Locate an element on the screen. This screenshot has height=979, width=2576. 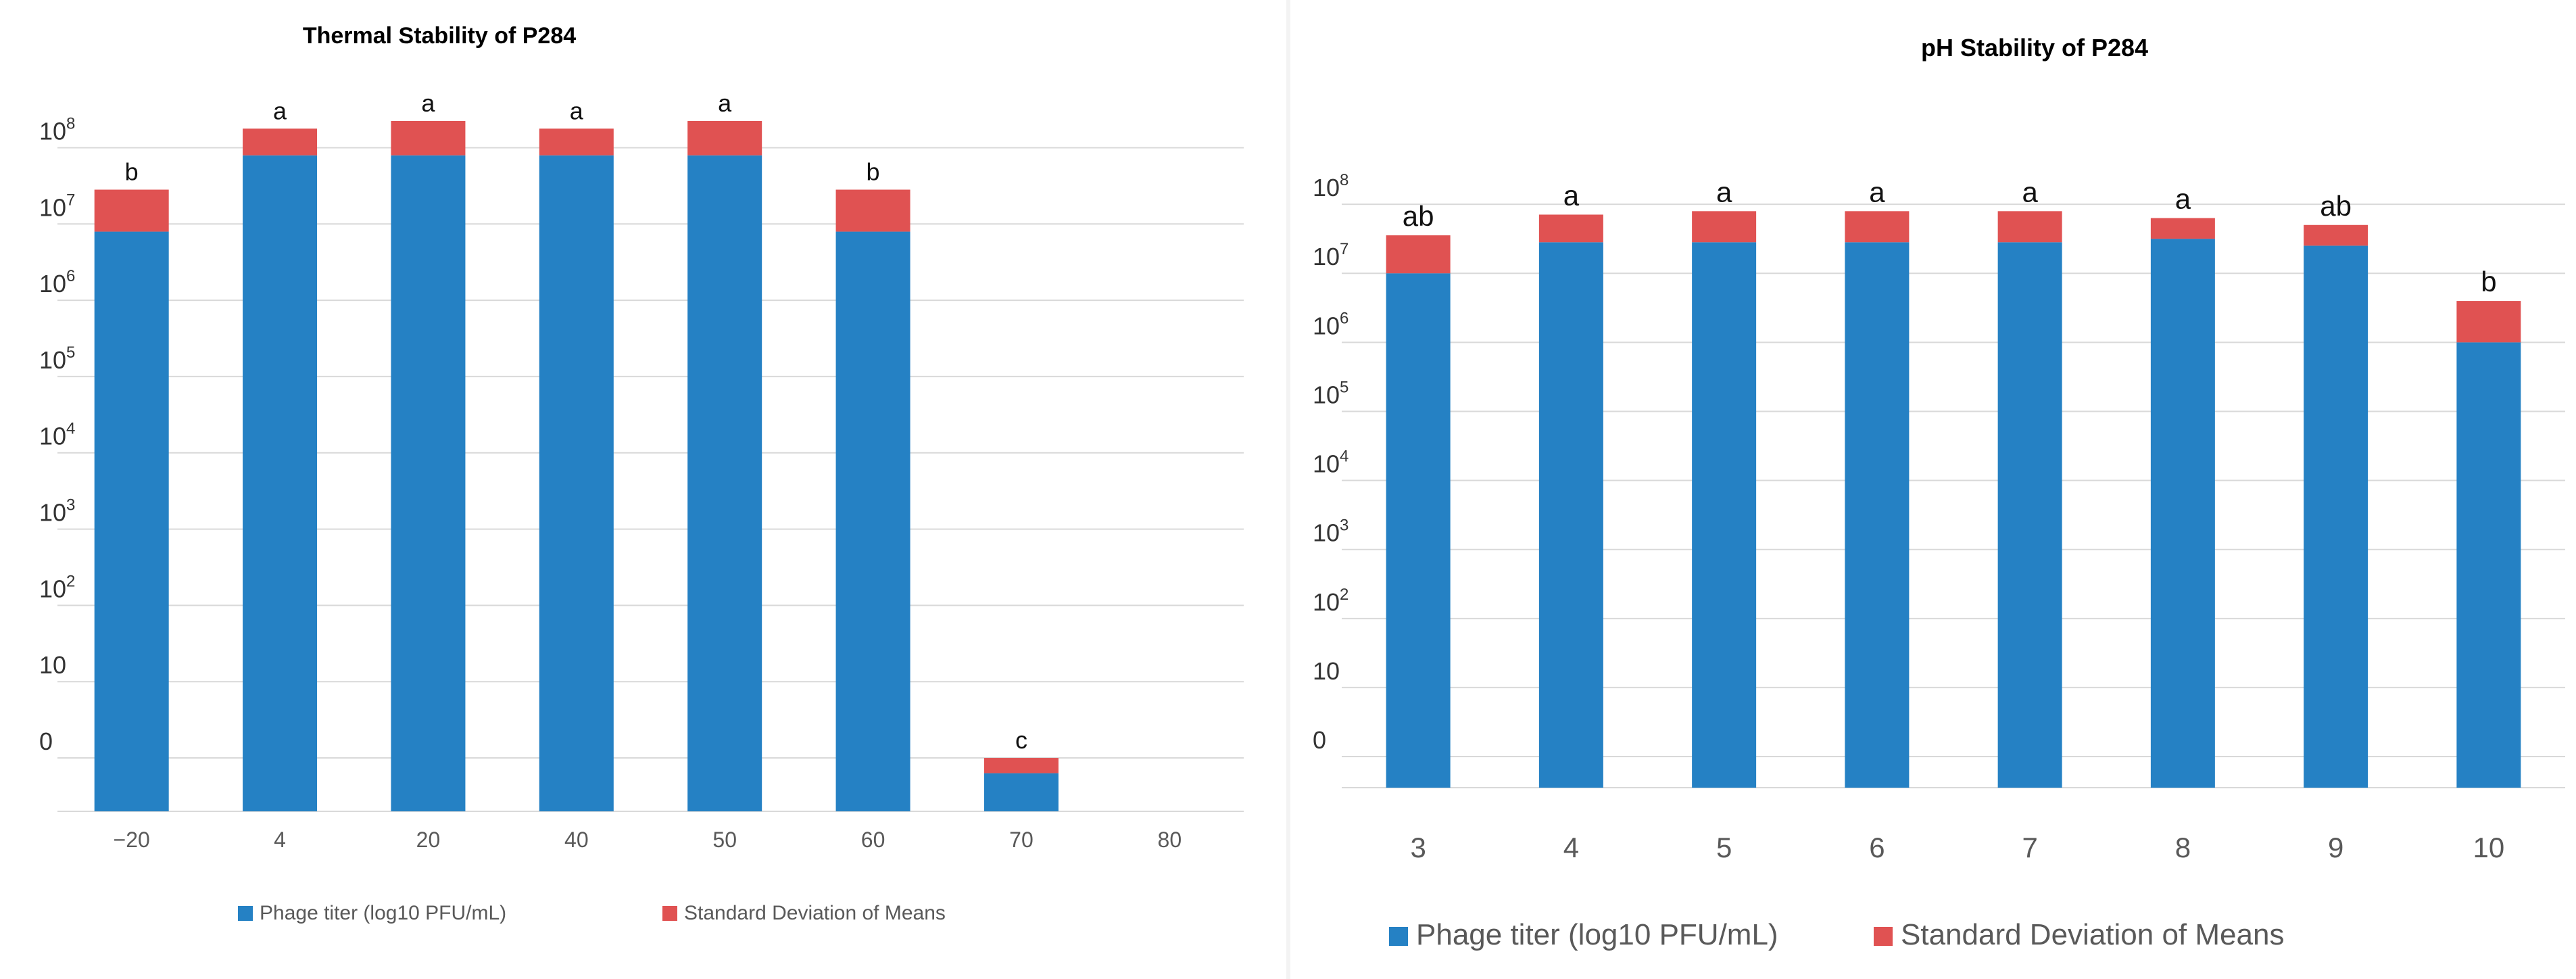
x-tick-label: 9 is located at coordinates (2335, 847).